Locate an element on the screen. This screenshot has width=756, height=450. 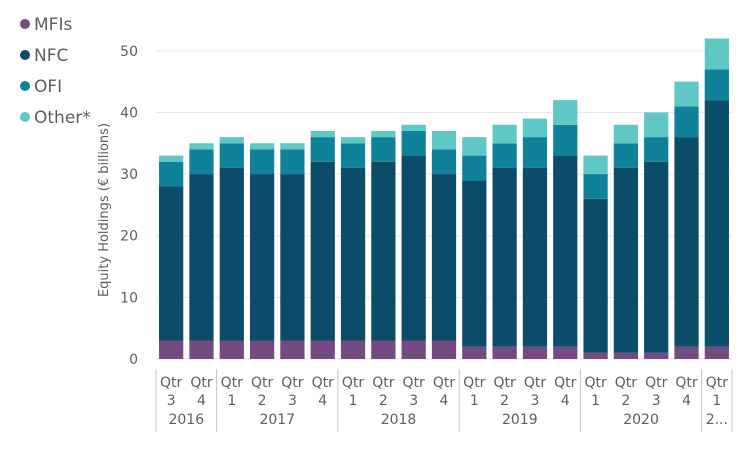
y-tick-label: 0 is located at coordinates (133, 360).